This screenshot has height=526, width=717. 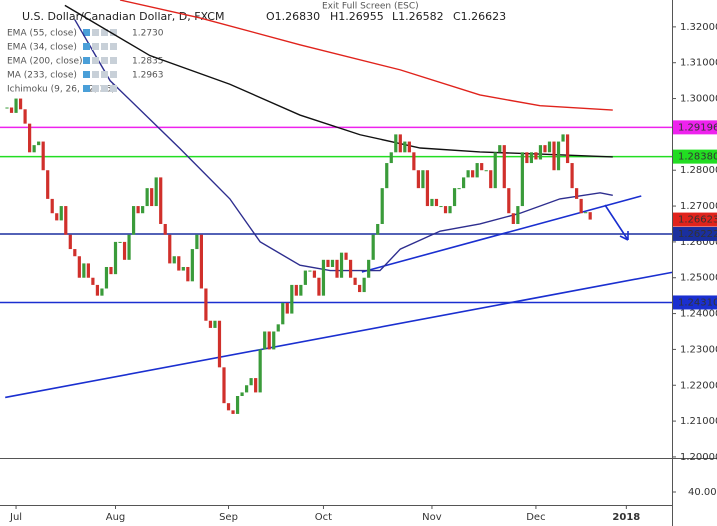 What do you see at coordinates (42, 76) in the screenshot?
I see `legend-label: MA (233, close)` at bounding box center [42, 76].